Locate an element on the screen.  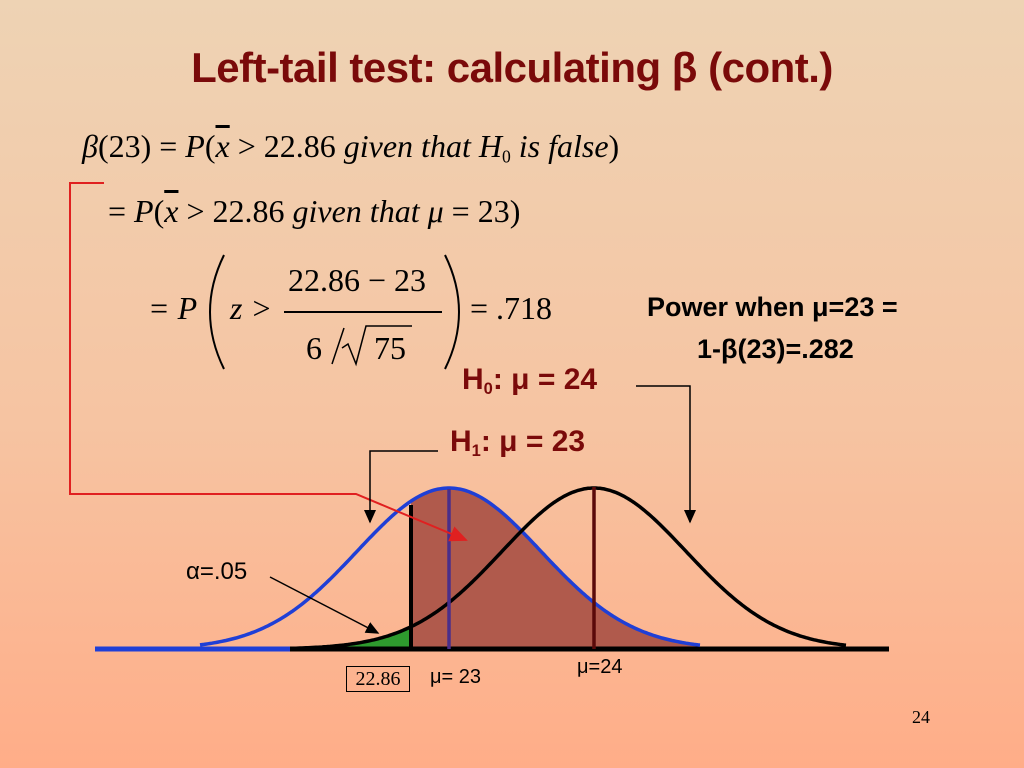
beta-result: = .718 is located at coordinates (511, 308).